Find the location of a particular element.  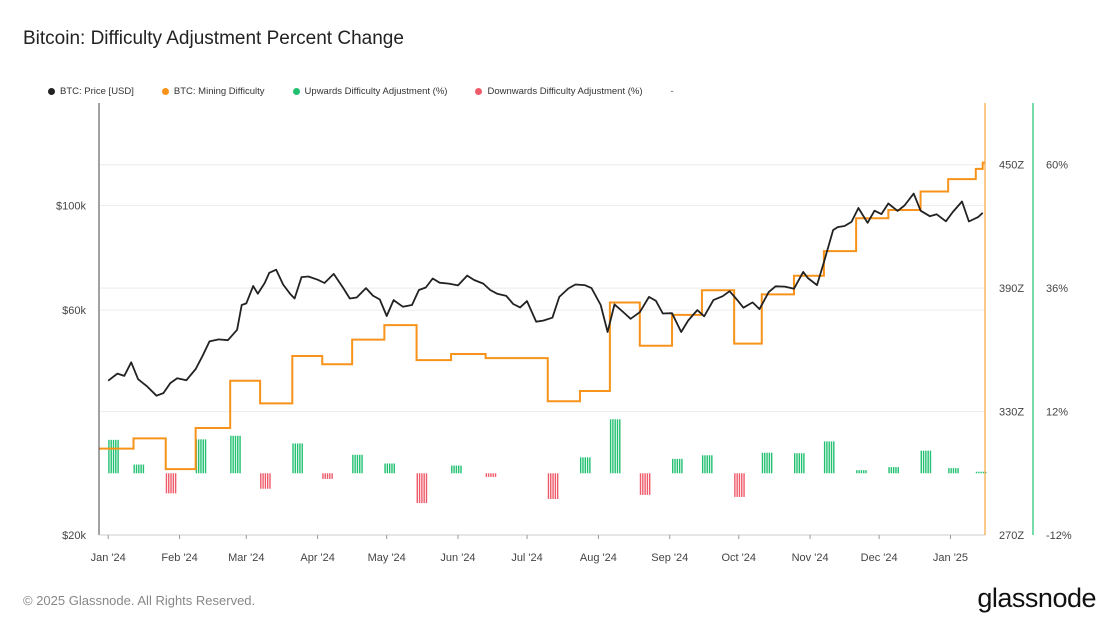

legend-dot-upwards is located at coordinates (296, 91).